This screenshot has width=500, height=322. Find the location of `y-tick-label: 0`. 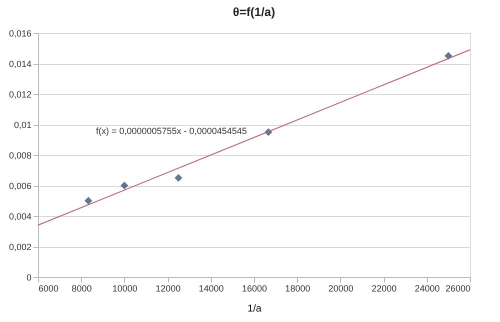

y-tick-label: 0 is located at coordinates (29, 277).